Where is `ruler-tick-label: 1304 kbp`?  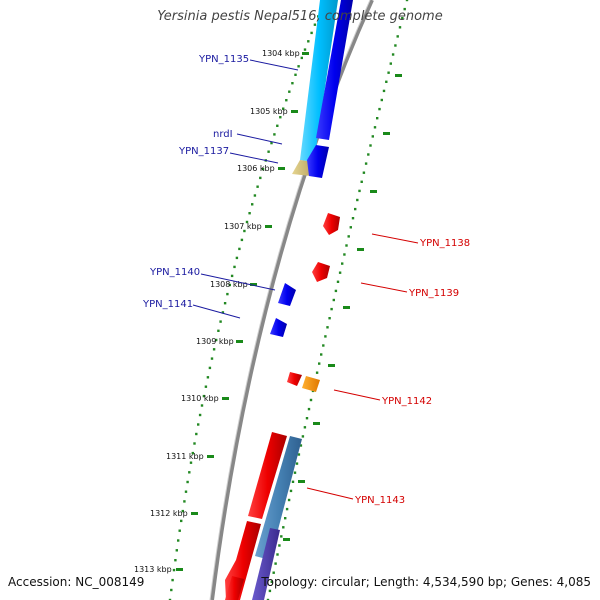 ruler-tick-label: 1304 kbp is located at coordinates (281, 53).